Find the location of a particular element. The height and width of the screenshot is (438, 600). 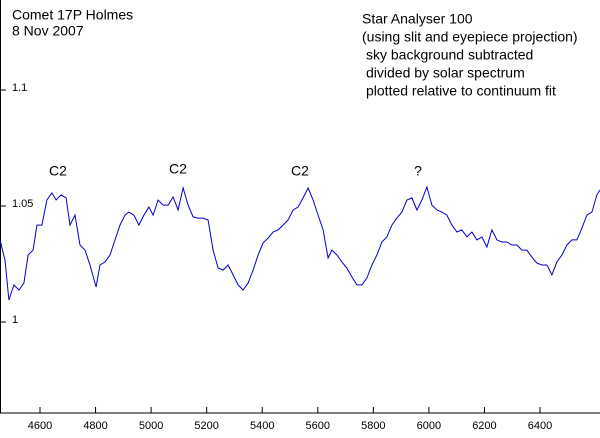

x-tick-label: 4600 is located at coordinates (40, 426).